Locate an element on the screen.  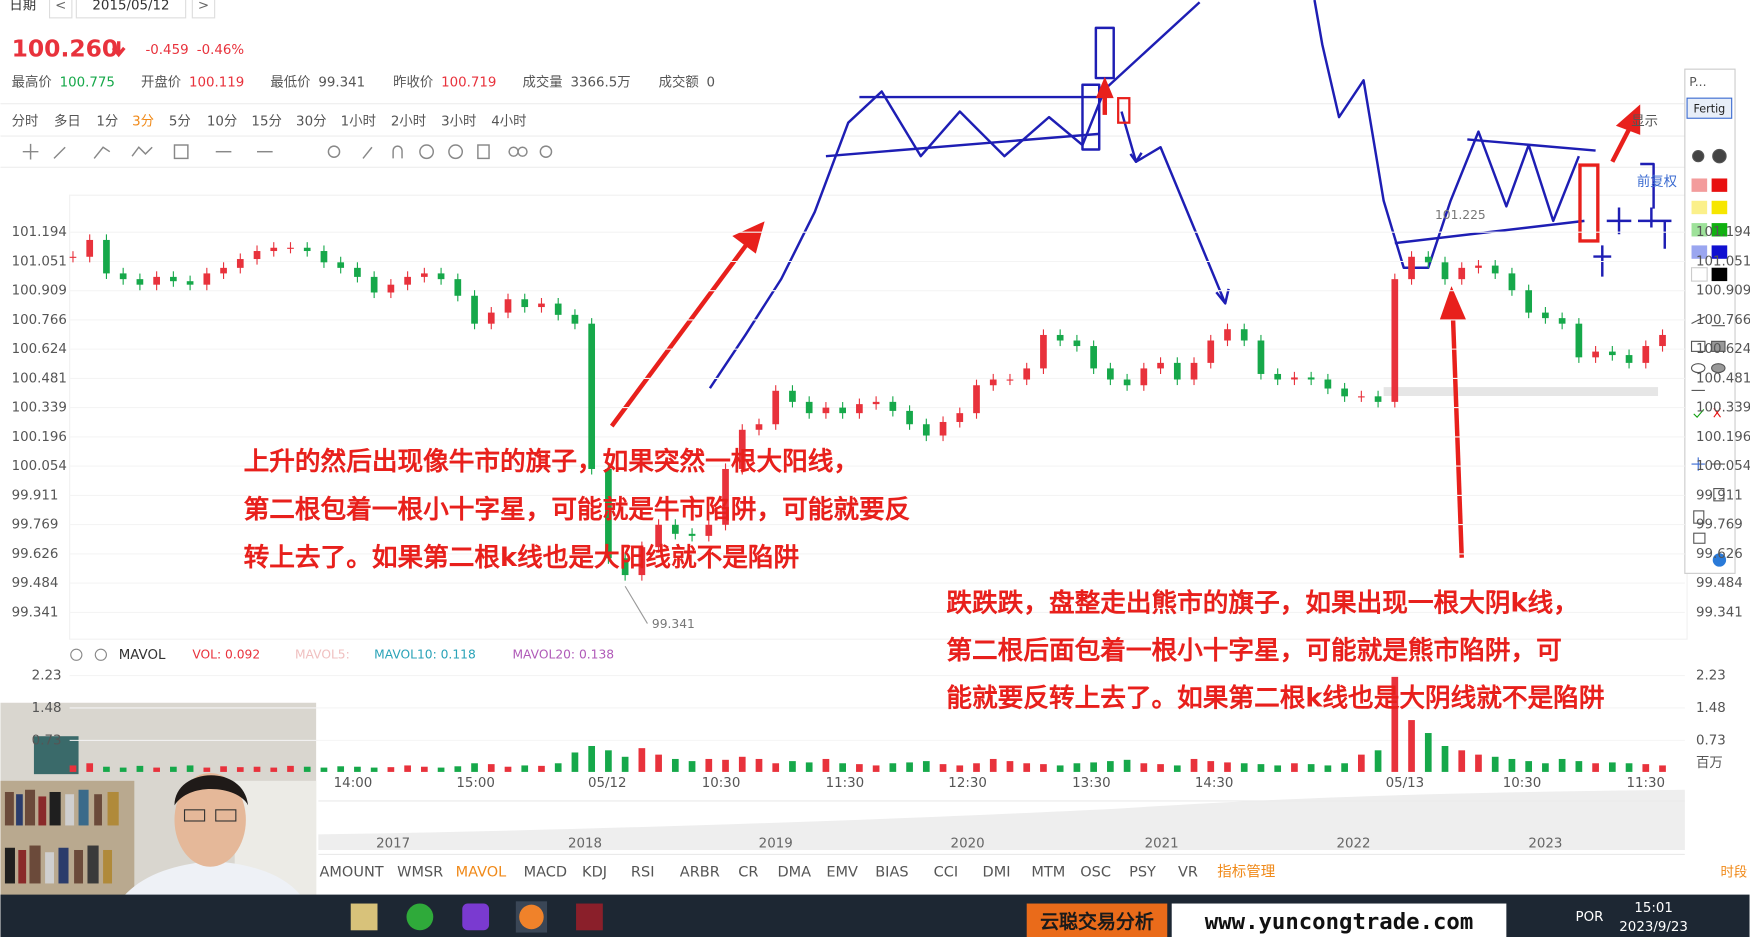
date-value: 2015/05/12 is located at coordinates (130, 7).